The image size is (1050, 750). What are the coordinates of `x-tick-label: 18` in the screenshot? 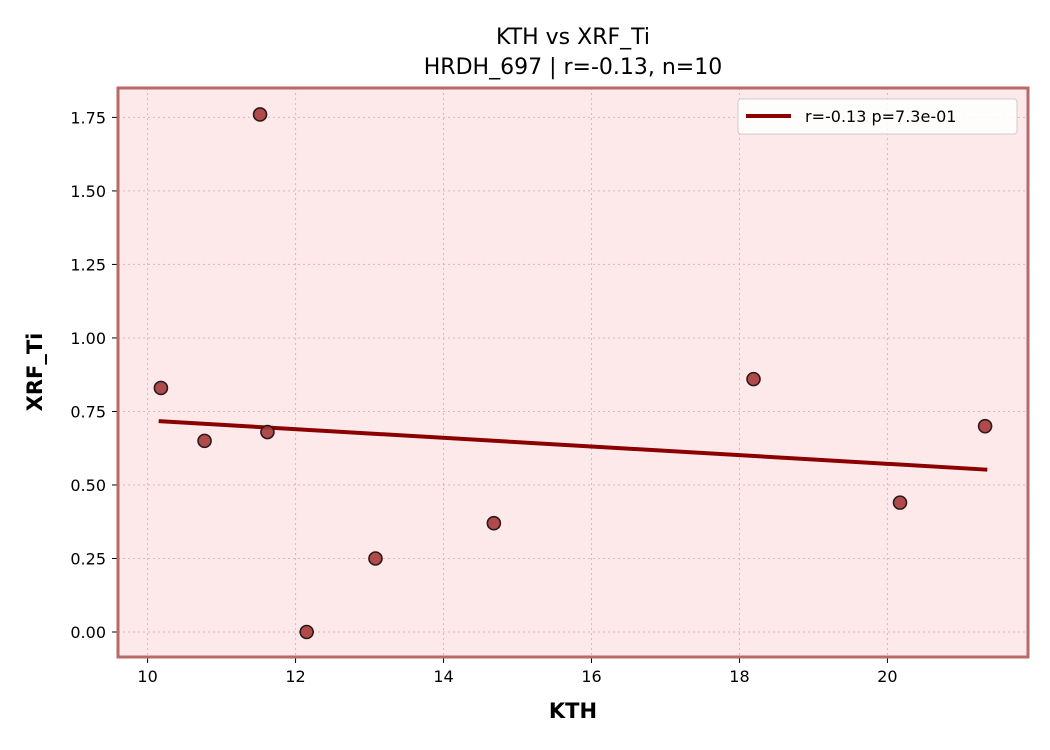 It's located at (739, 676).